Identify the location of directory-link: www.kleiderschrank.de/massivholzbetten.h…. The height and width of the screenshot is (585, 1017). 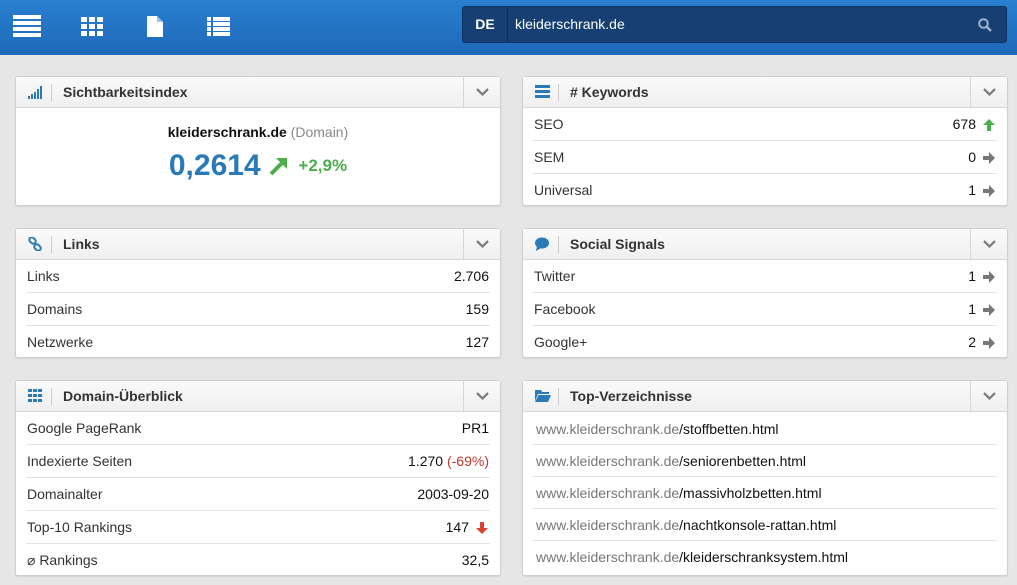
(765, 493).